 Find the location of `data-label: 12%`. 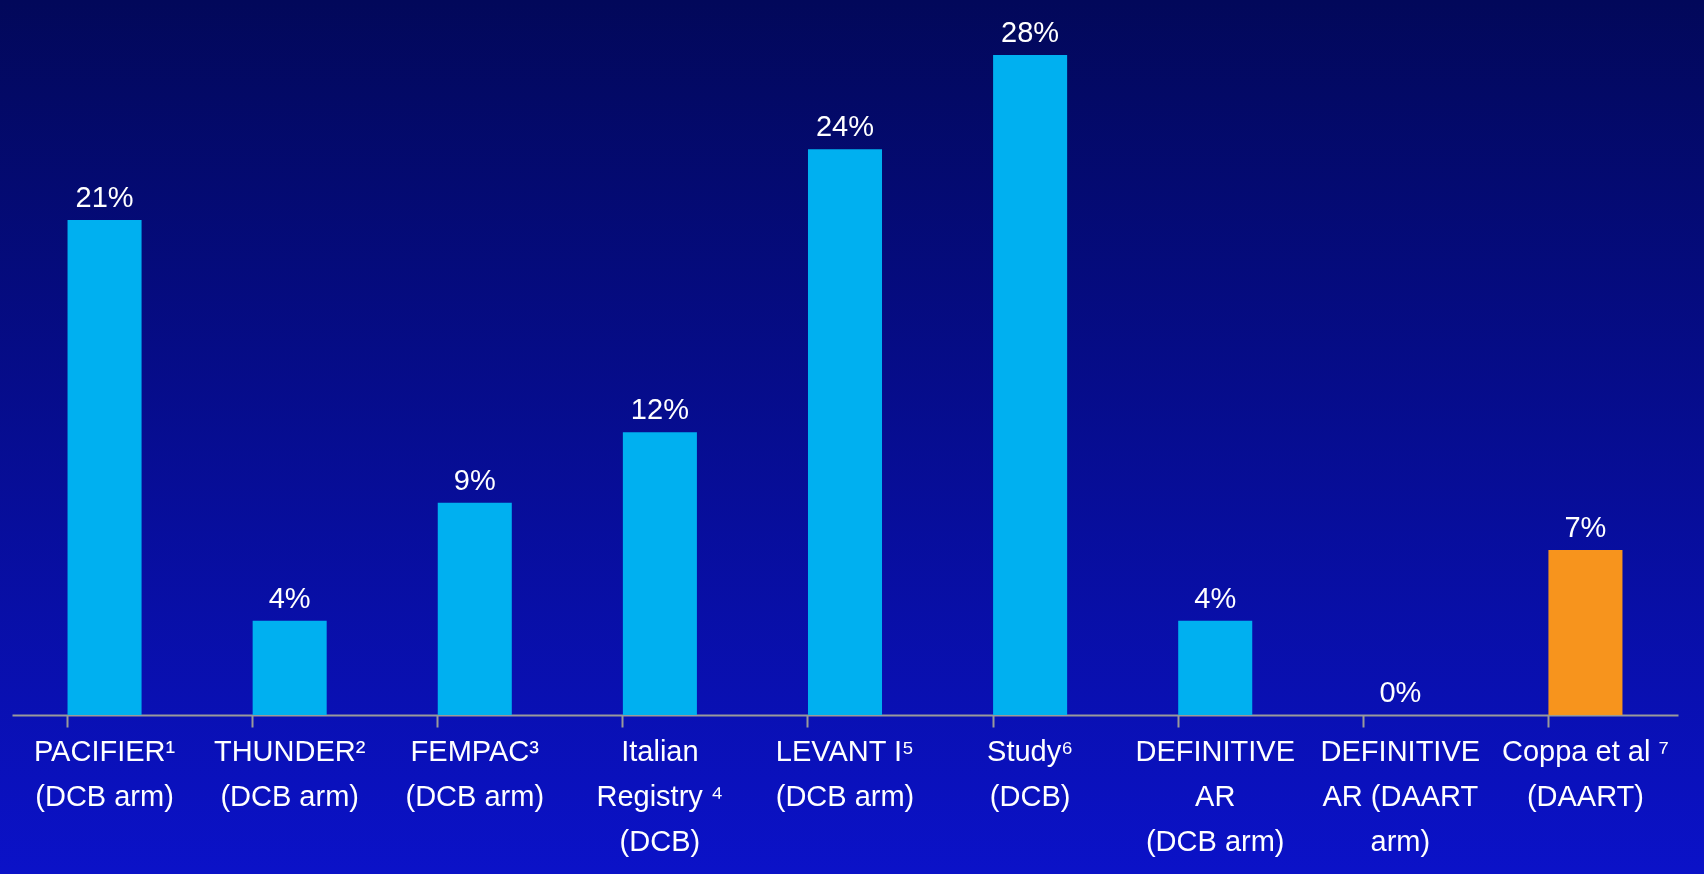

data-label: 12% is located at coordinates (659, 409).